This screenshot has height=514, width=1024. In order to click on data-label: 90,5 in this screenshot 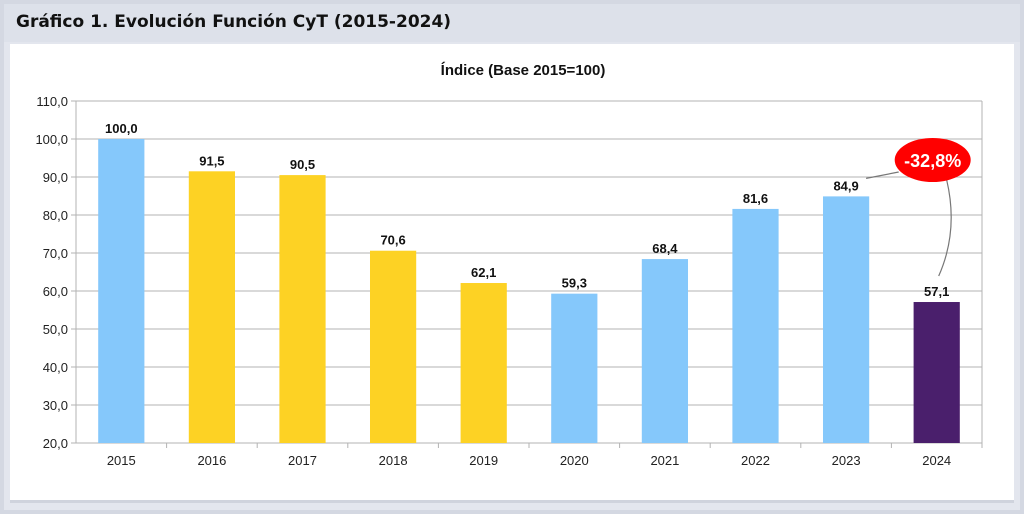, I will do `click(302, 164)`.